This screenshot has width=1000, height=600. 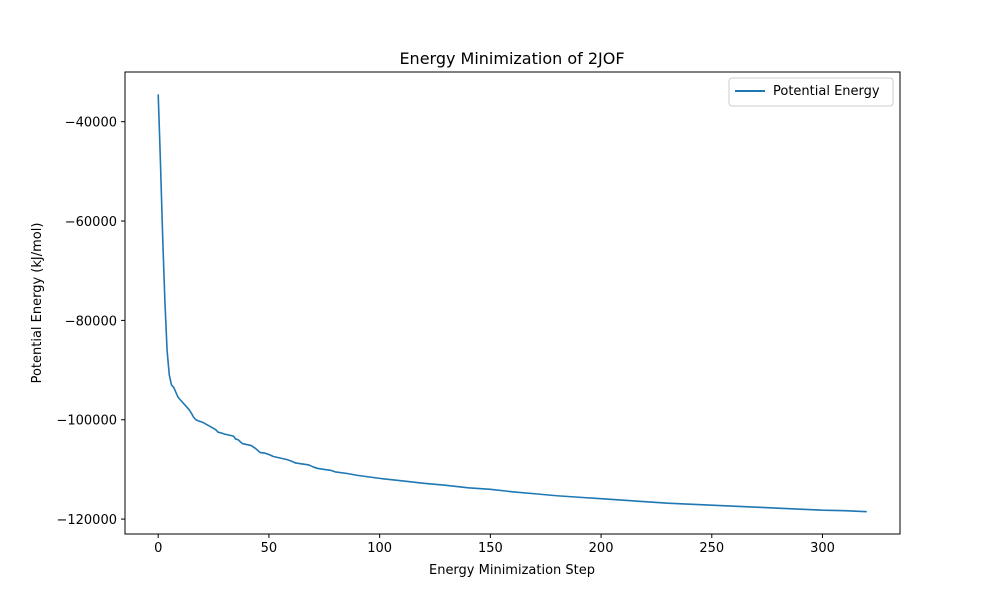 I want to click on legend: Potential Energy, so click(x=811, y=92).